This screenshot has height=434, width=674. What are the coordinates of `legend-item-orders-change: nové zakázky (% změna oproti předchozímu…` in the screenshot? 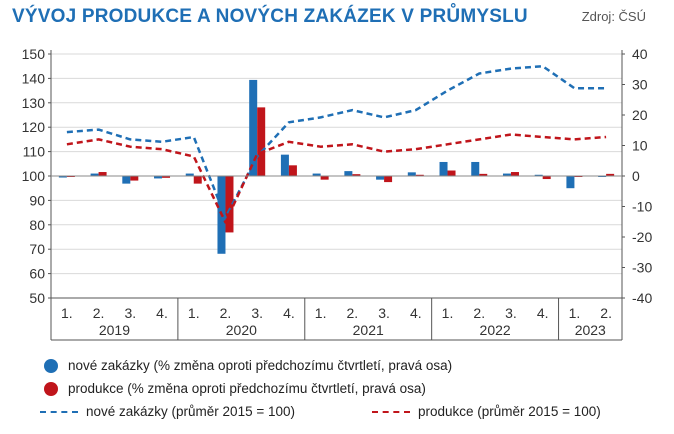 It's located at (248, 365).